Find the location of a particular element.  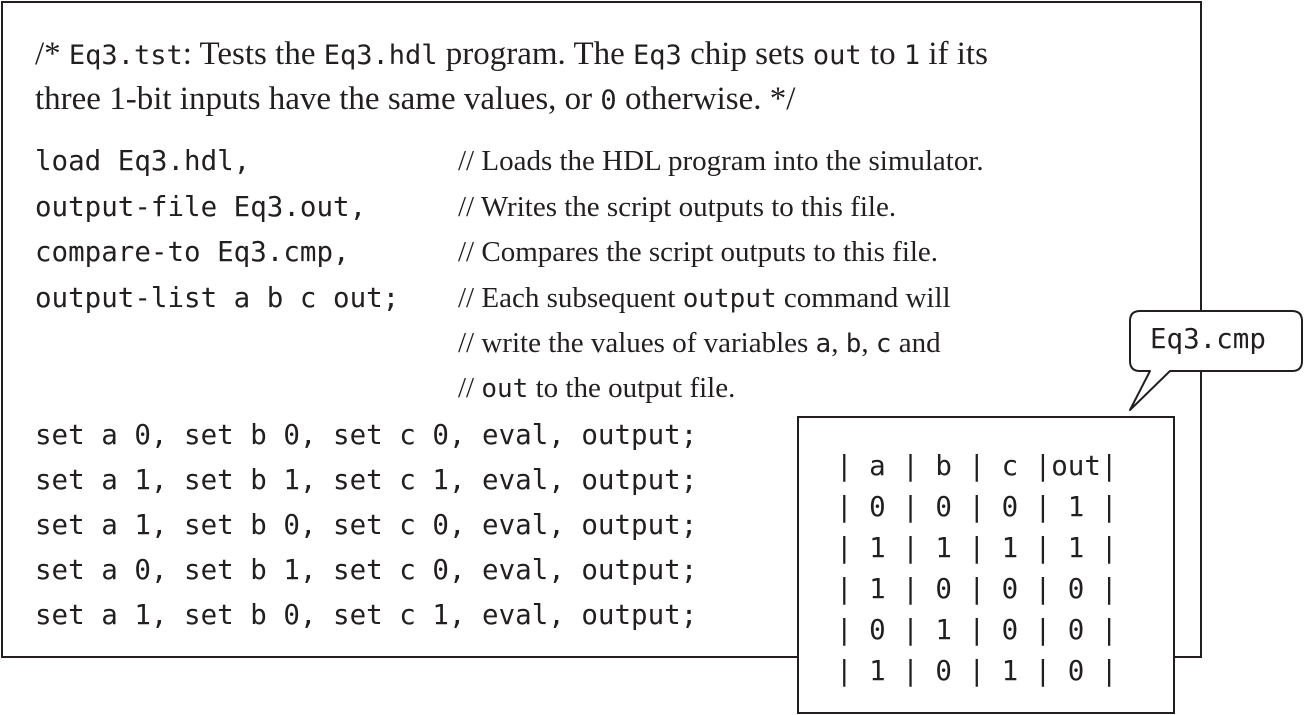

cmp-row: | 0 | 1 | 0 | 0 | is located at coordinates (977, 630).